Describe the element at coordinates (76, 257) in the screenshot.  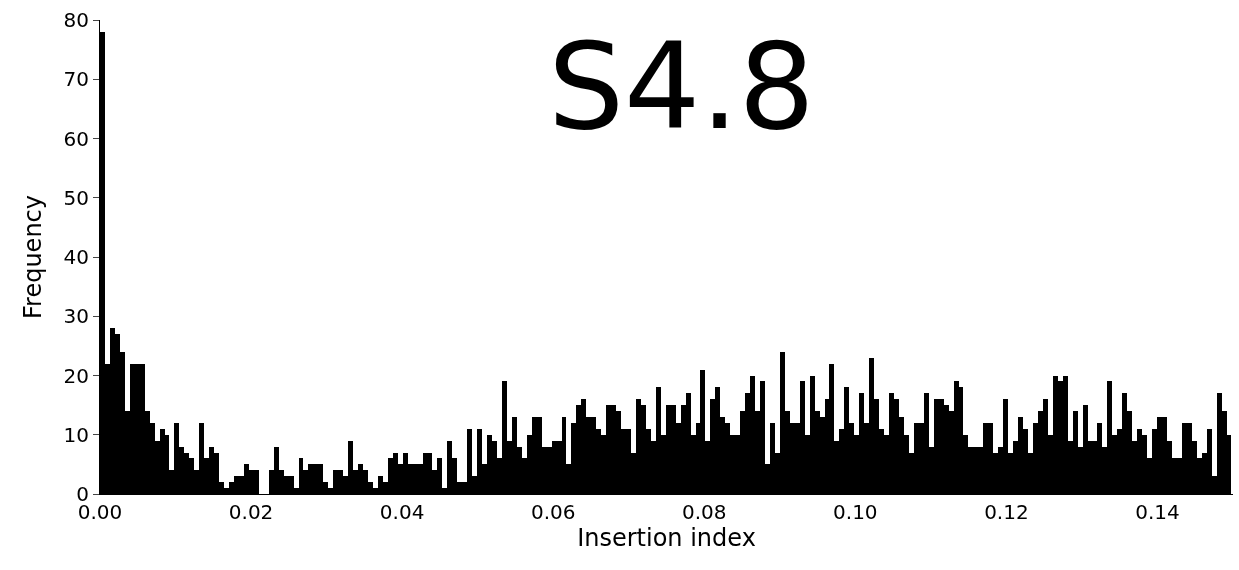
I see `y-tick-label: 40` at that location.